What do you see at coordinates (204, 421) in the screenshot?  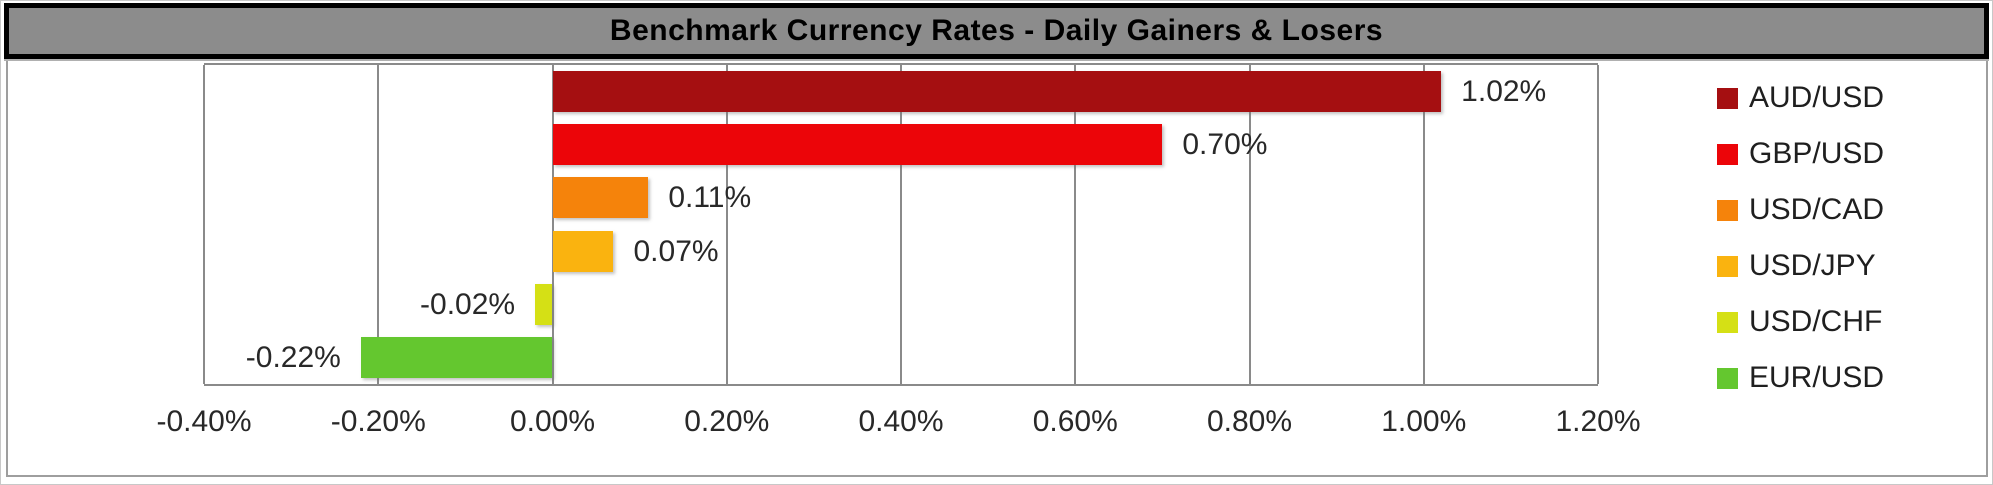 I see `x-tick-label: -0.40%` at bounding box center [204, 421].